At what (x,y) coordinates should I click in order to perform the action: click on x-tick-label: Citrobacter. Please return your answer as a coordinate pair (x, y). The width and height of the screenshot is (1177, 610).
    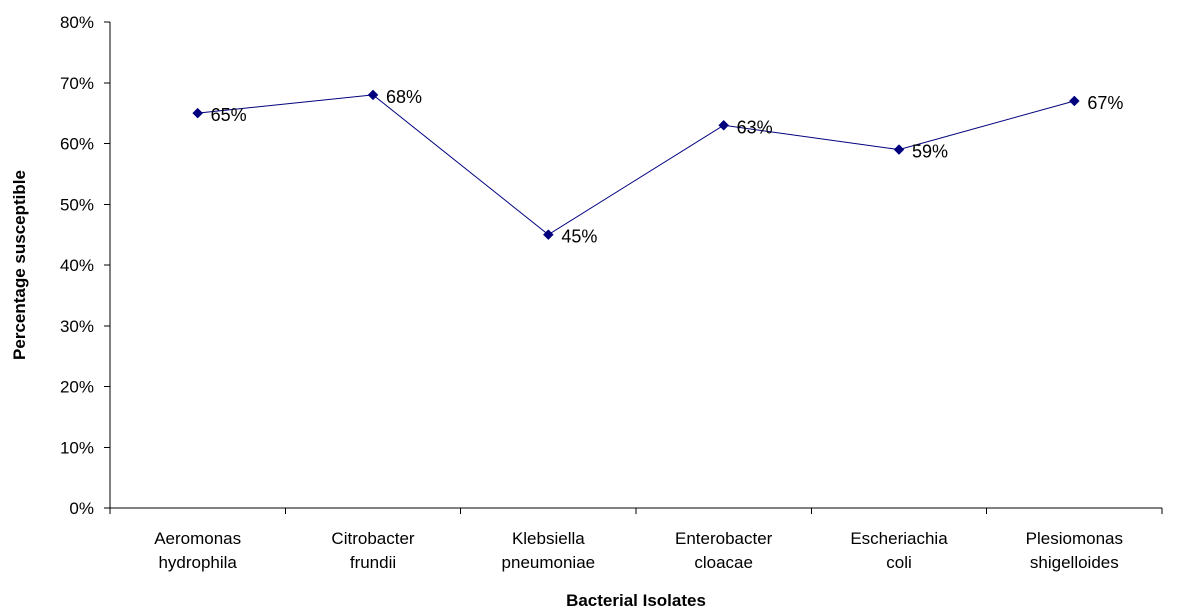
    Looking at the image, I should click on (372, 538).